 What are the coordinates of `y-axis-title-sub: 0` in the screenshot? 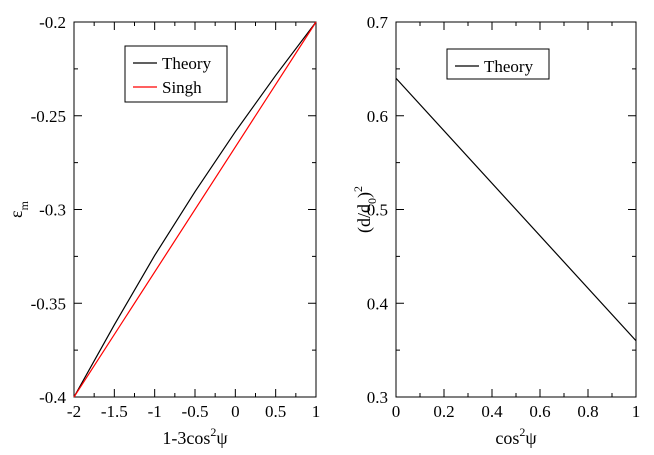 It's located at (372, 201).